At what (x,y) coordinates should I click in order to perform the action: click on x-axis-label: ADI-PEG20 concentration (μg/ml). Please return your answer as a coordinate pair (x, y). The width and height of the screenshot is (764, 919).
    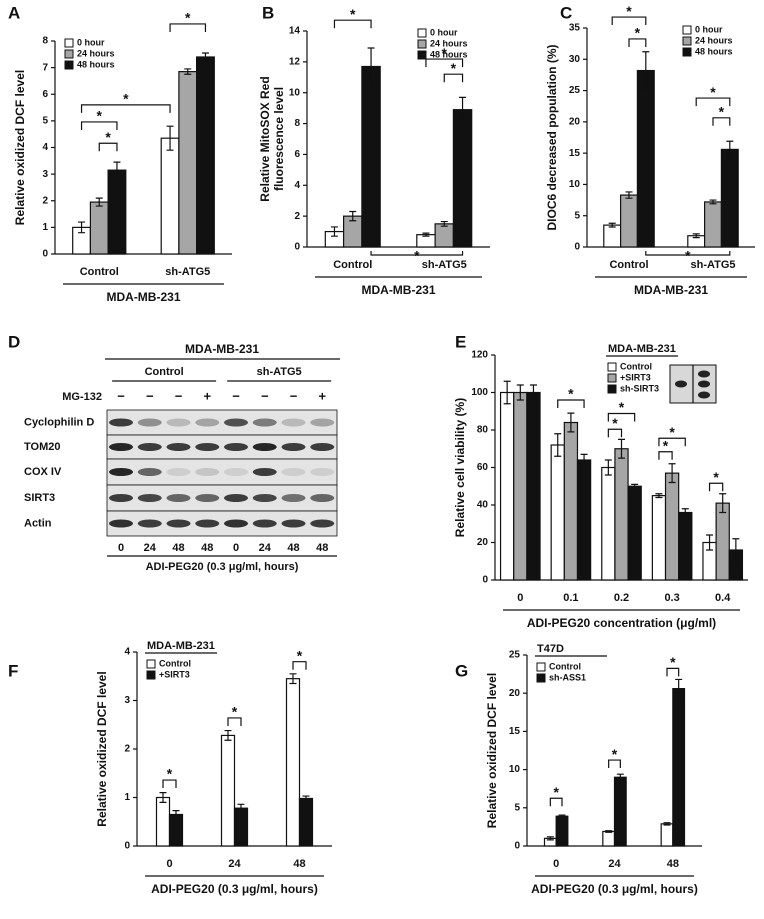
    Looking at the image, I should click on (621, 623).